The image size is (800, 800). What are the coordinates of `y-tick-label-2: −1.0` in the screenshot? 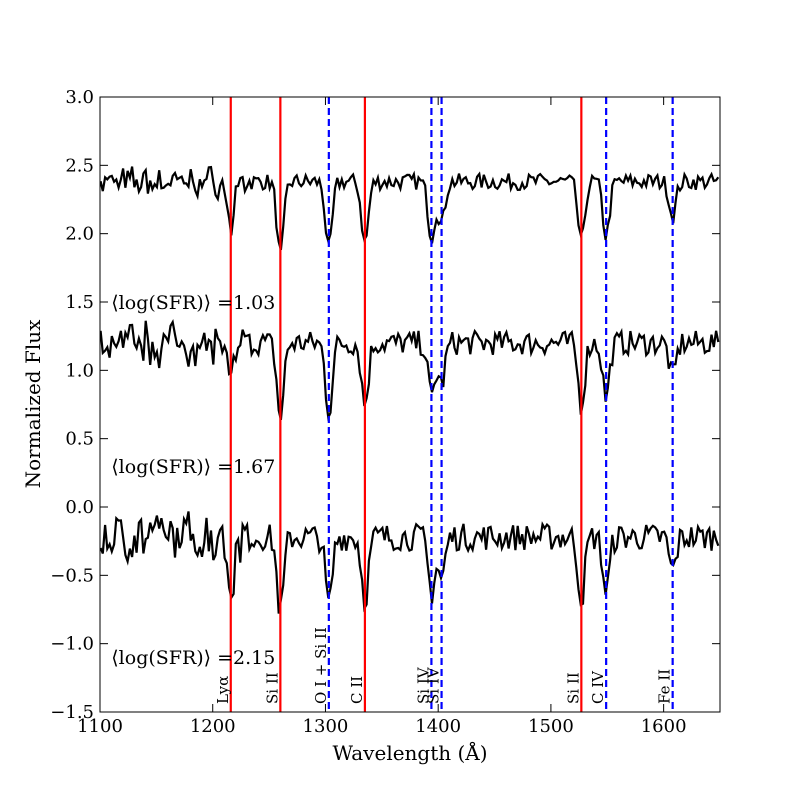 It's located at (72, 644).